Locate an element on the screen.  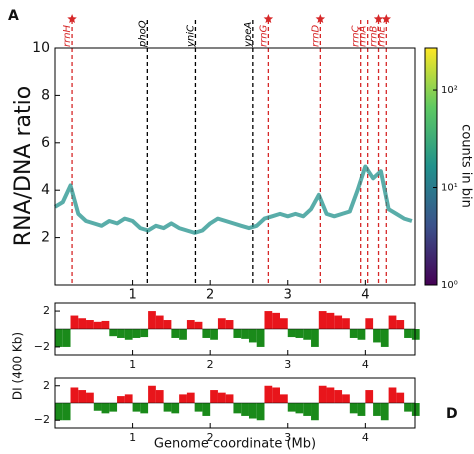
ratio-line is located at coordinates (233, 199).